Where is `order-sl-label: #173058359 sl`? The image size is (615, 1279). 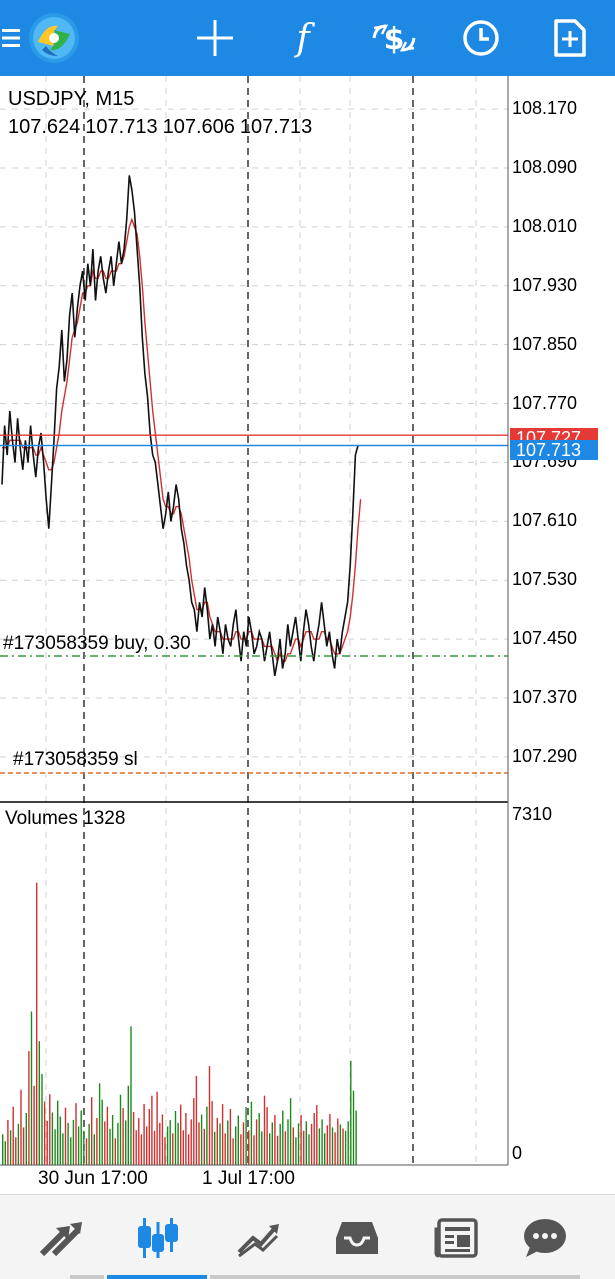
order-sl-label: #173058359 sl is located at coordinates (75, 759).